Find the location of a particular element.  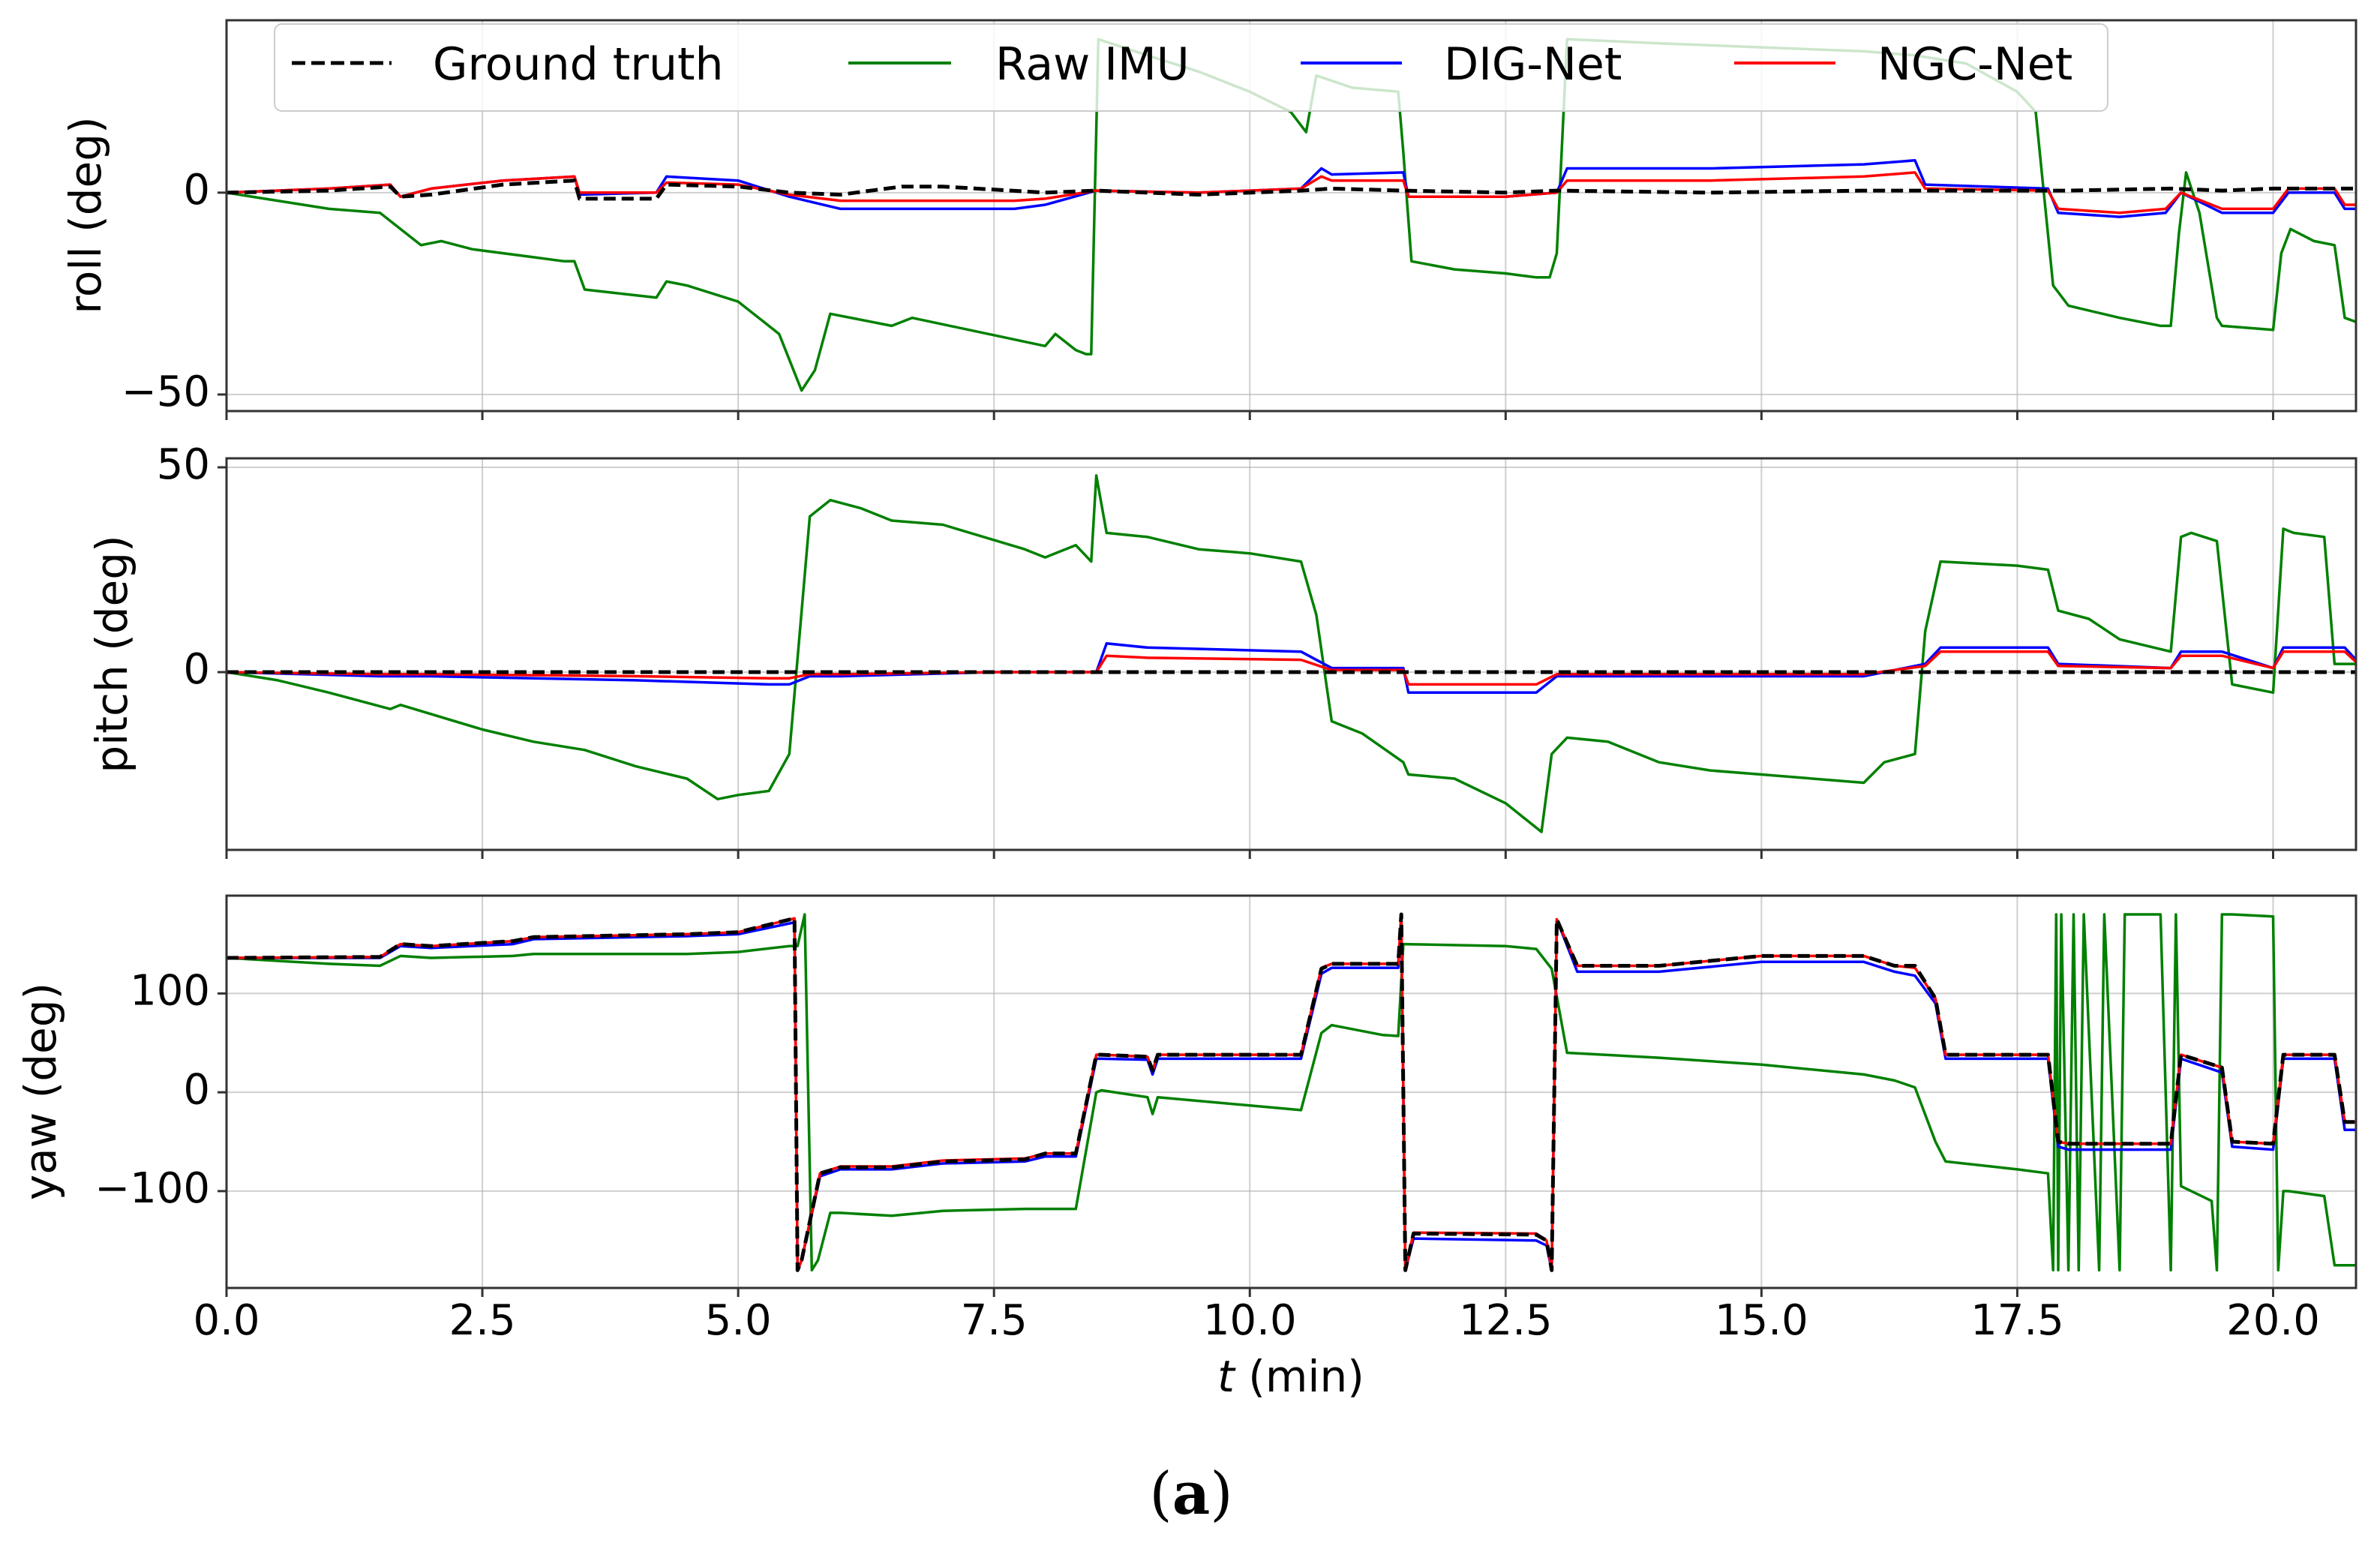

legend-item-ground-truth: Ground truth is located at coordinates (508, 64).